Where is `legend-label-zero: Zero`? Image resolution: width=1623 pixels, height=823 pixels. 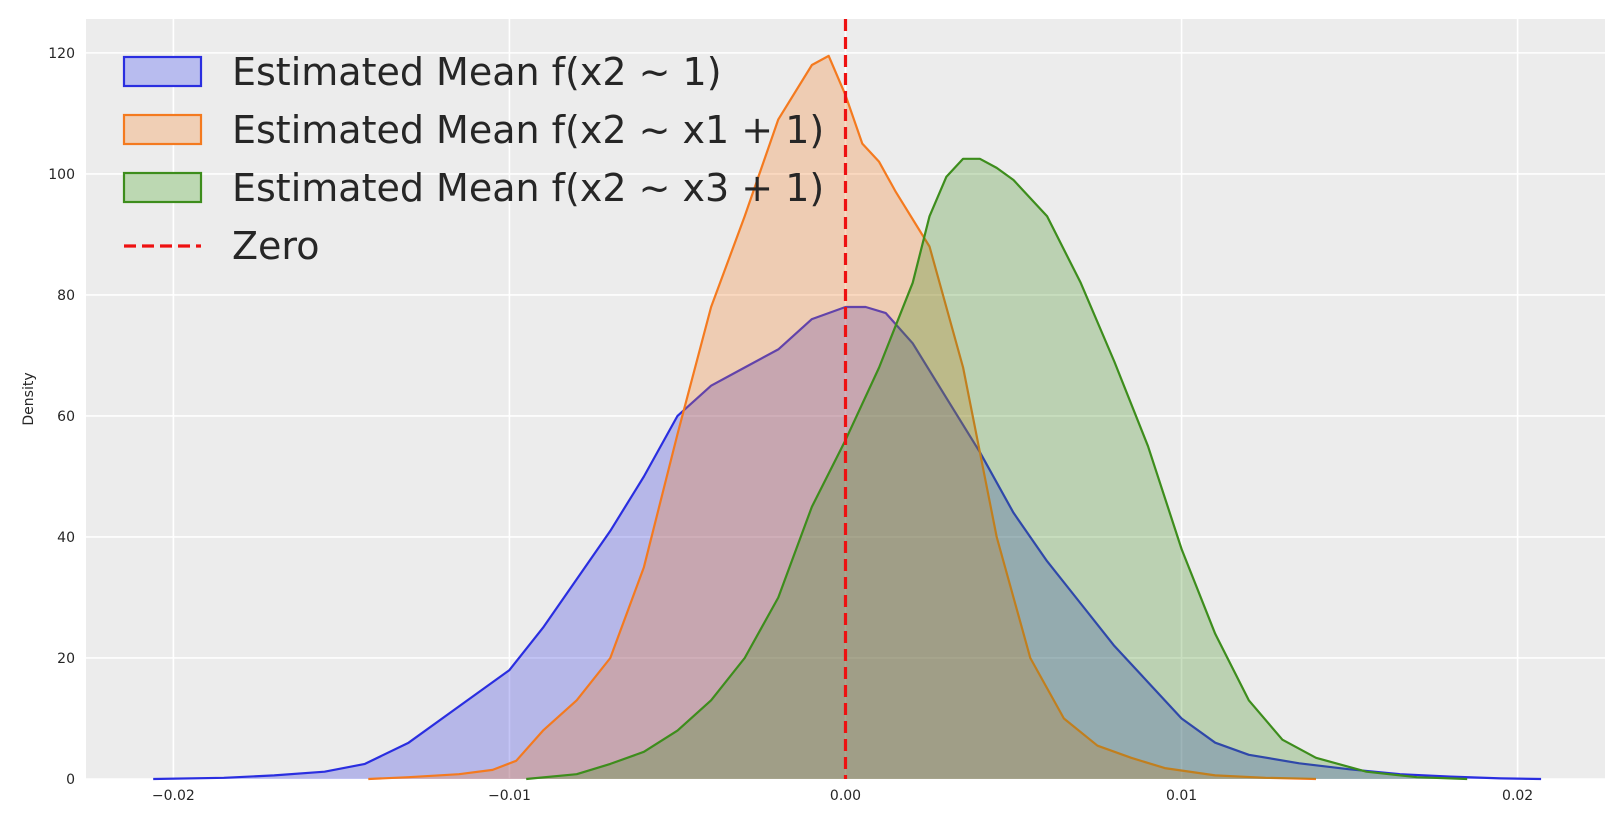 legend-label-zero: Zero is located at coordinates (275, 246).